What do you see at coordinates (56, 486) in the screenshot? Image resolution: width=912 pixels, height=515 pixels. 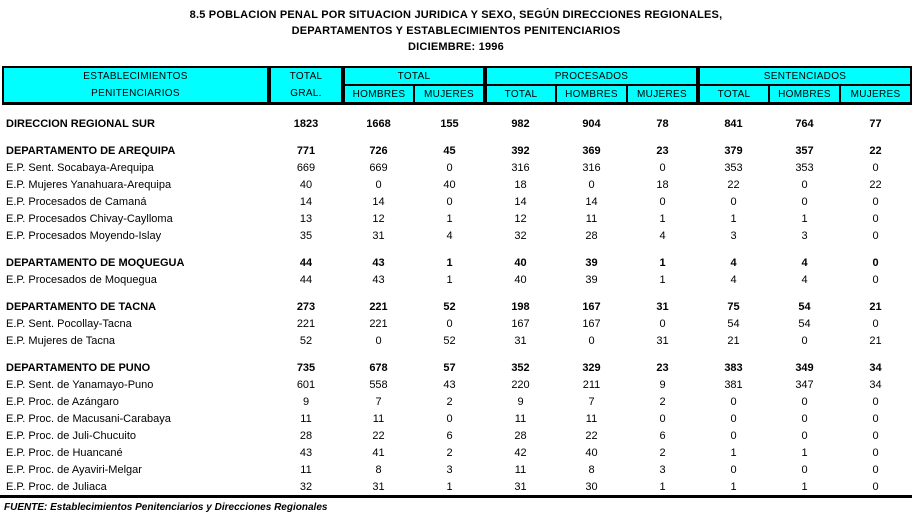 I see `row-label: E.P. Proc. de Juliaca` at bounding box center [56, 486].